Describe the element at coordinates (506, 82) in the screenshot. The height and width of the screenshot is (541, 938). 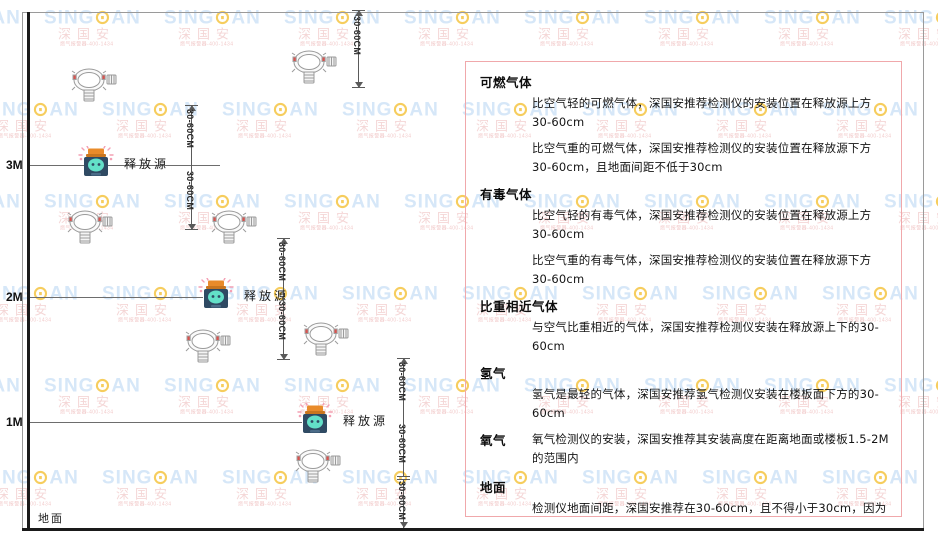
I see `panel-section-title: 可燃气体` at that location.